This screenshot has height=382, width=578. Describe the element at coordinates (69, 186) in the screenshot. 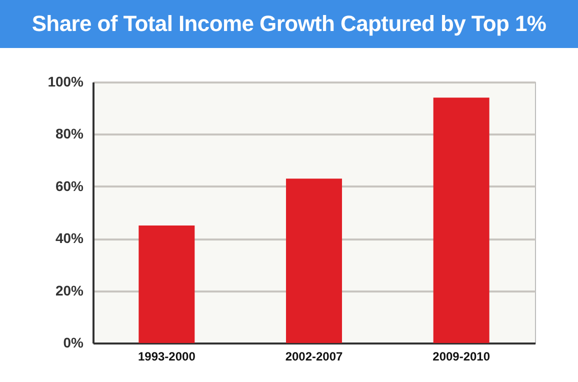

I see `y-tick-label: 60%` at that location.